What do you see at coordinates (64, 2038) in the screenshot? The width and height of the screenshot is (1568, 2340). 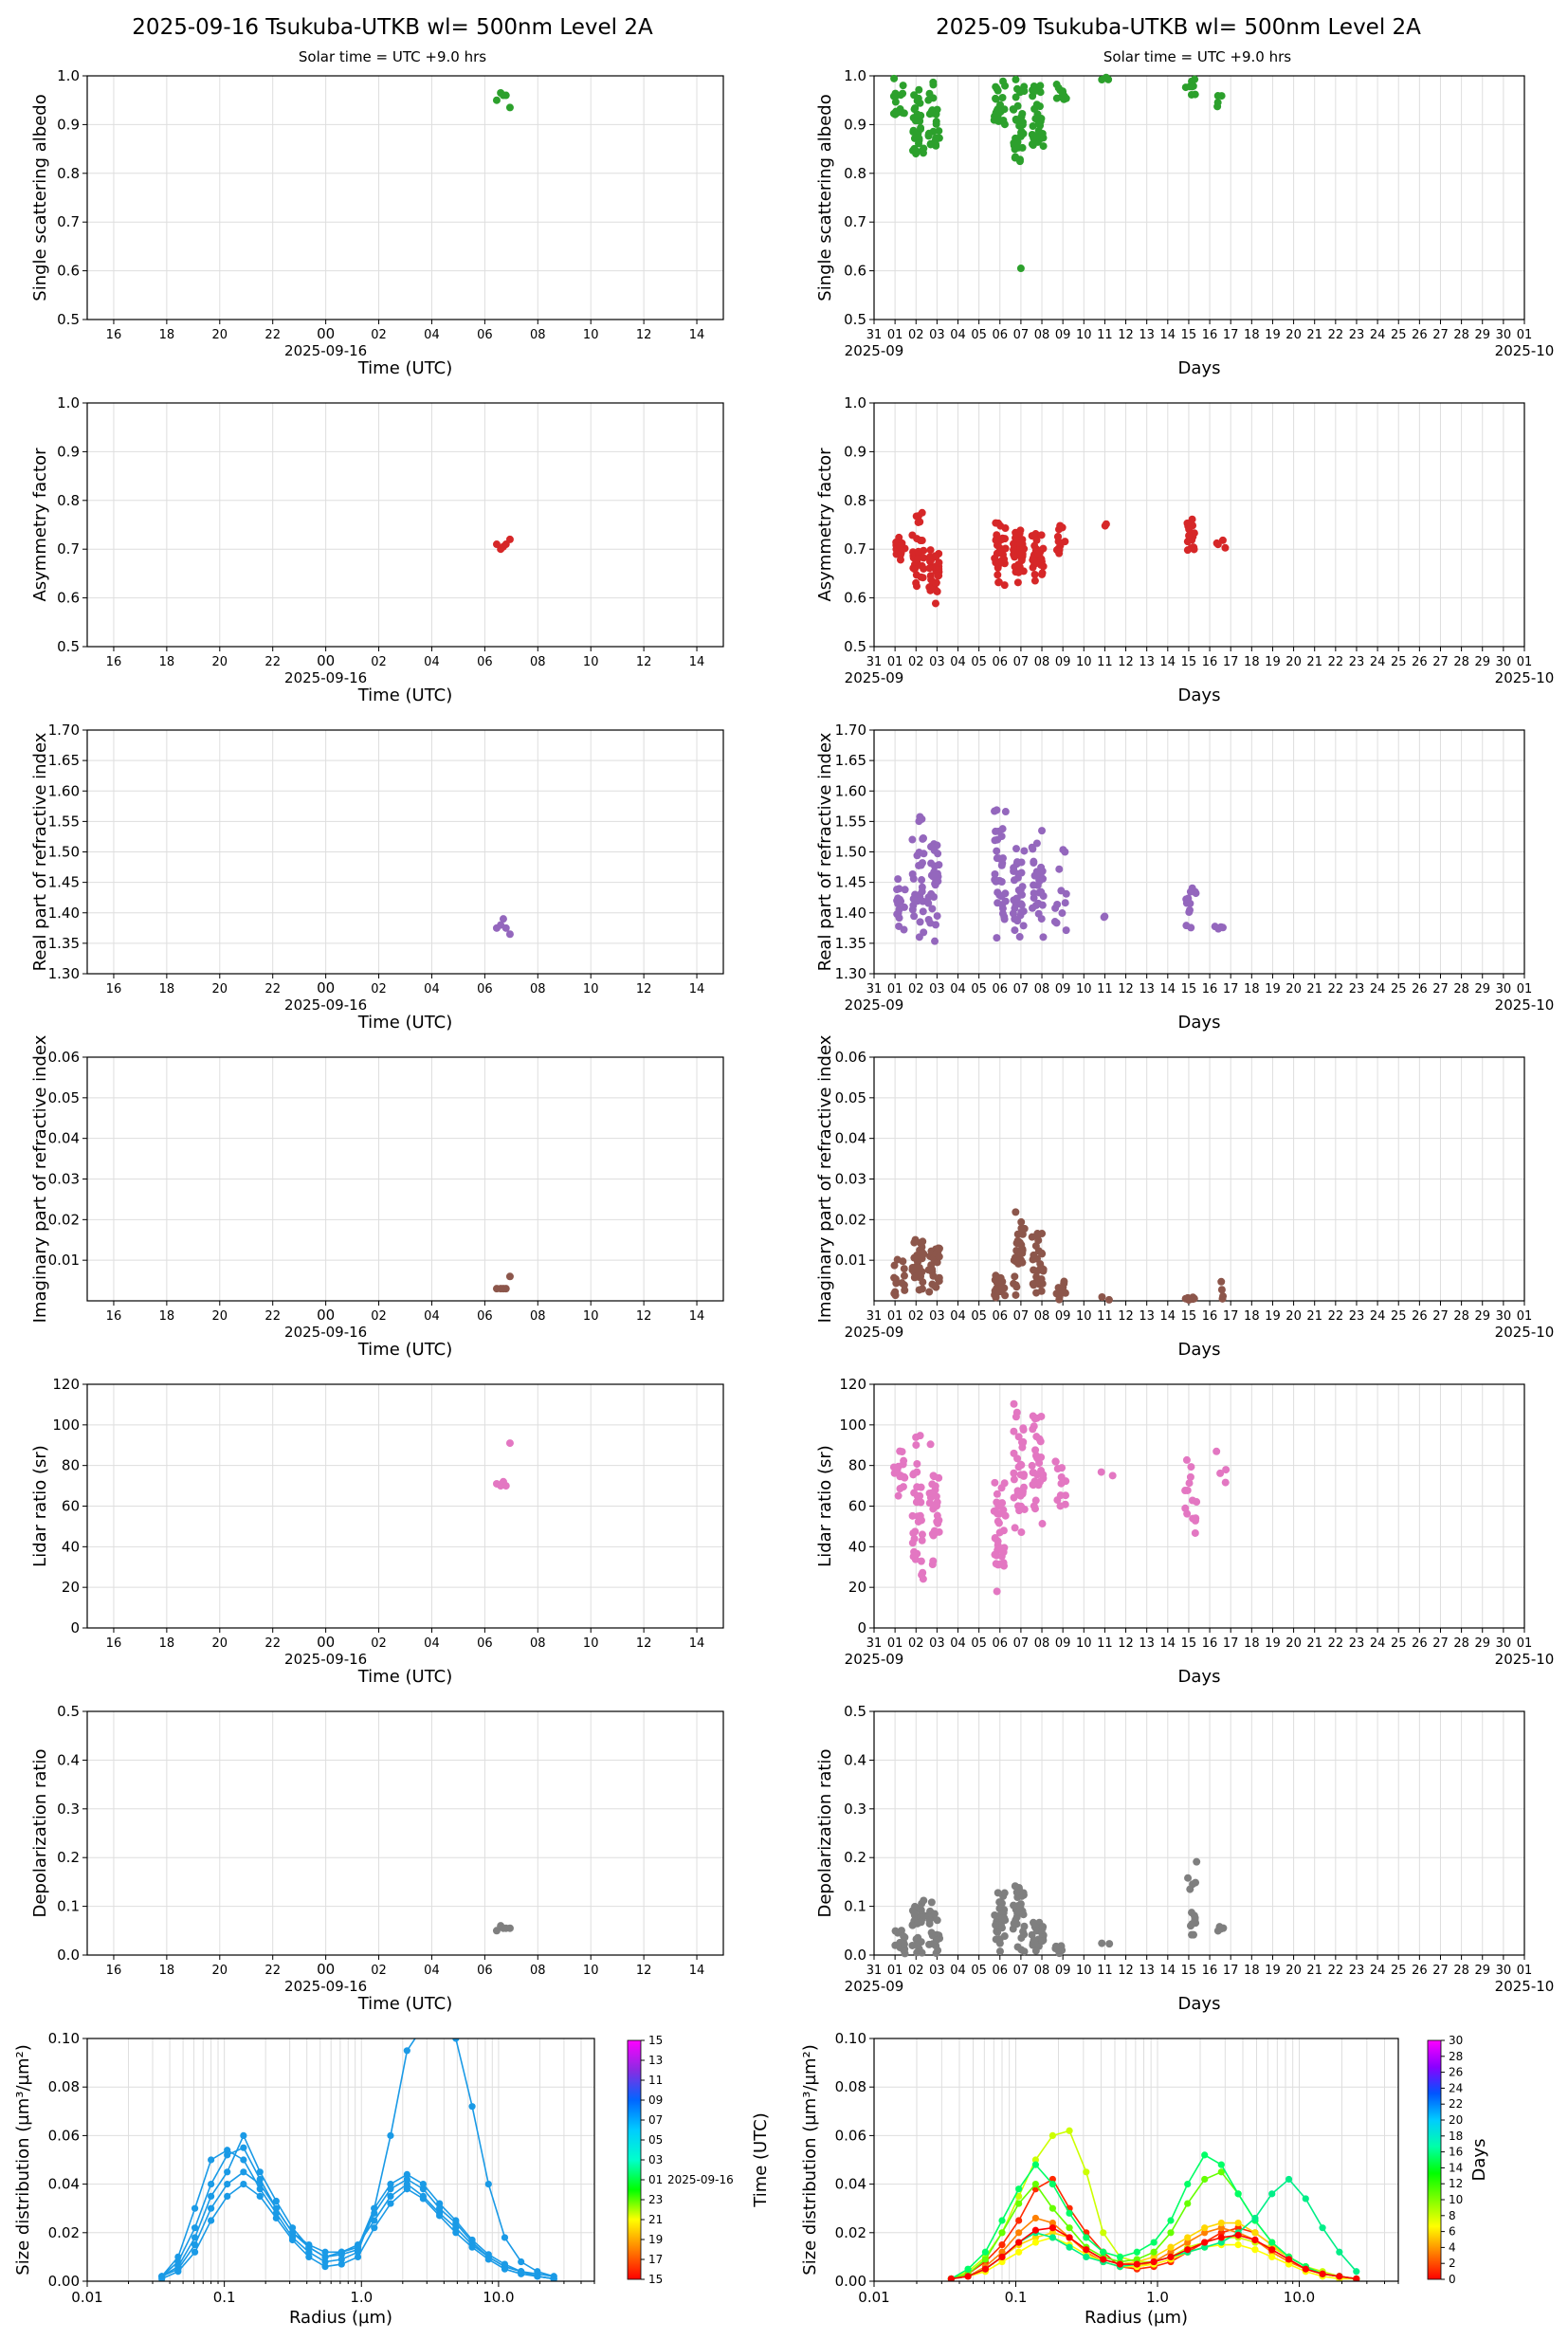 I see `y-tick-label: 0.10` at bounding box center [64, 2038].